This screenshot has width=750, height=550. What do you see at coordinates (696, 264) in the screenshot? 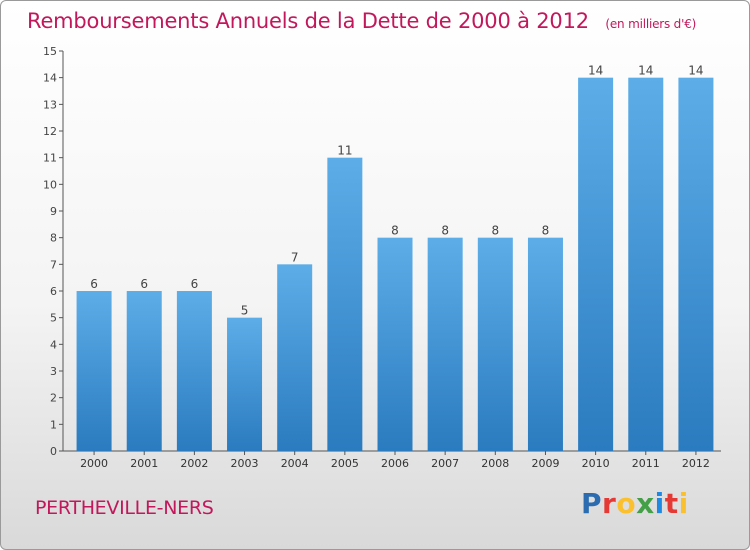
I see `bar-2012` at bounding box center [696, 264].